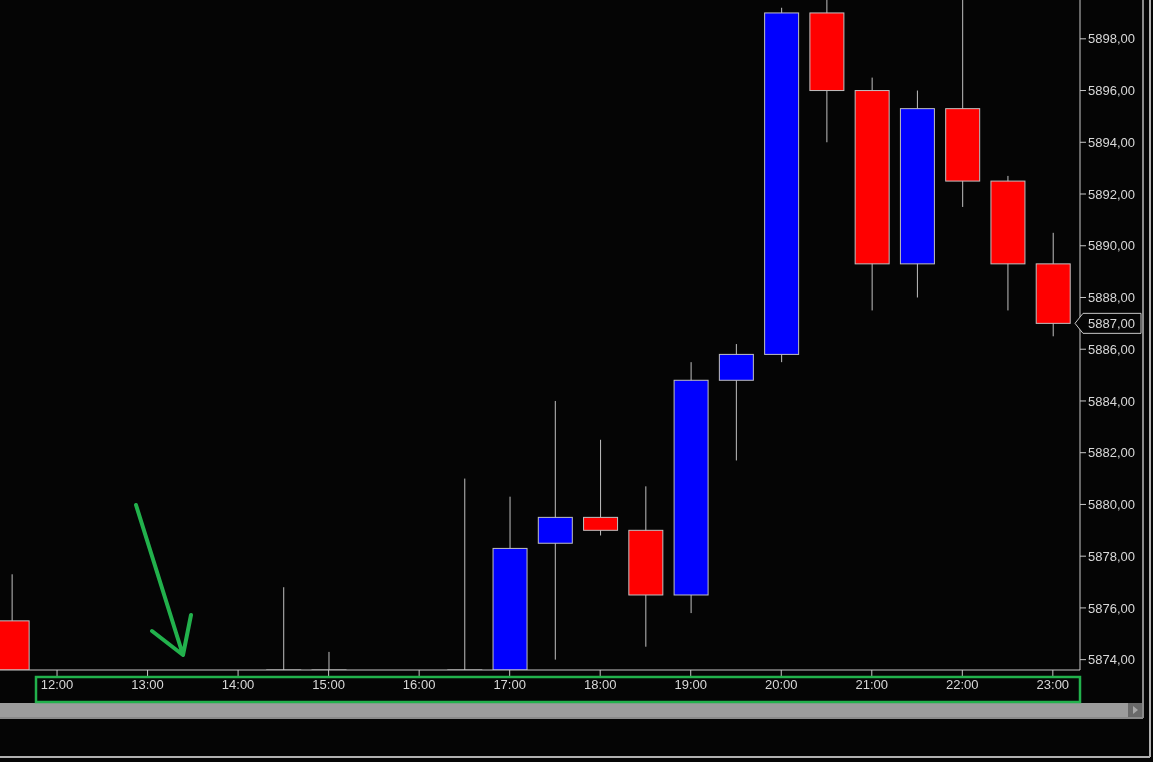 This screenshot has height=762, width=1153. I want to click on y-tick-label: 5896,00, so click(1111, 91).